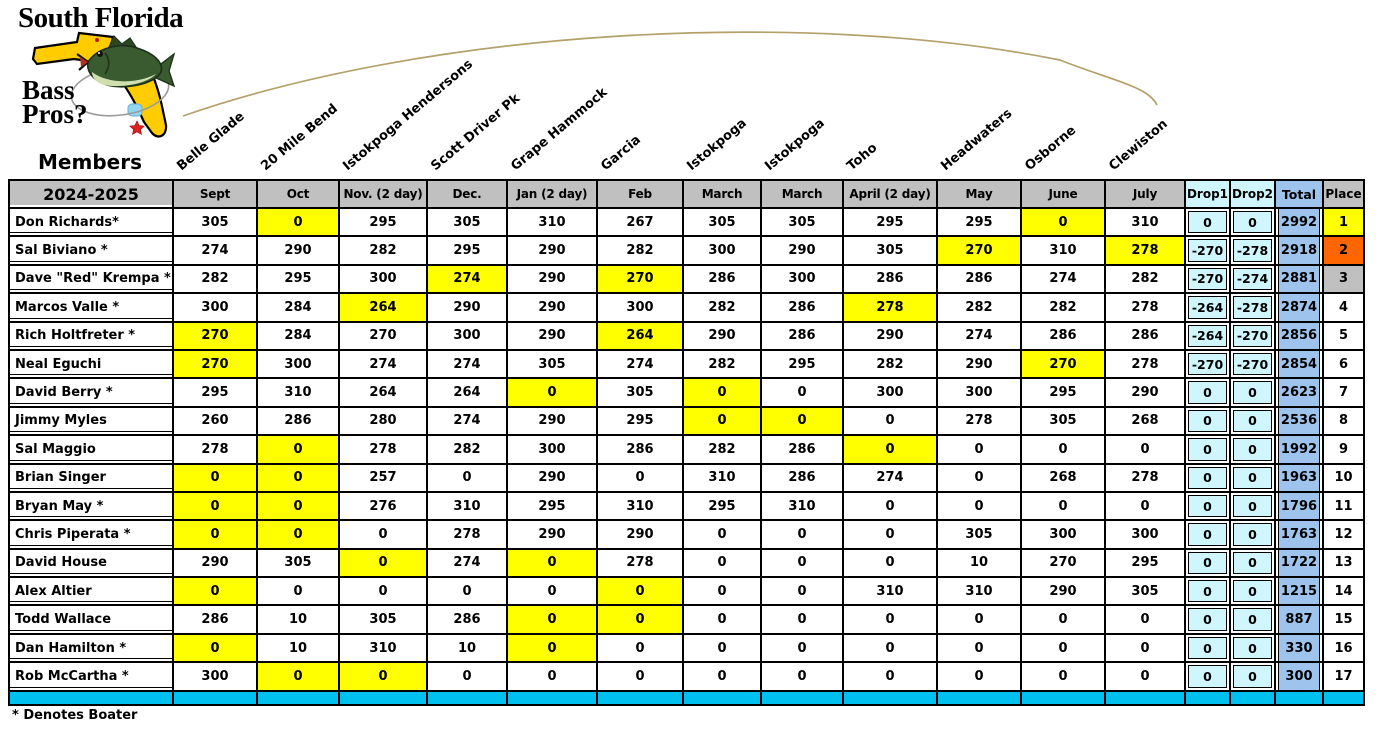  Describe the element at coordinates (1344, 195) in the screenshot. I see `header-cell-place: Place` at that location.